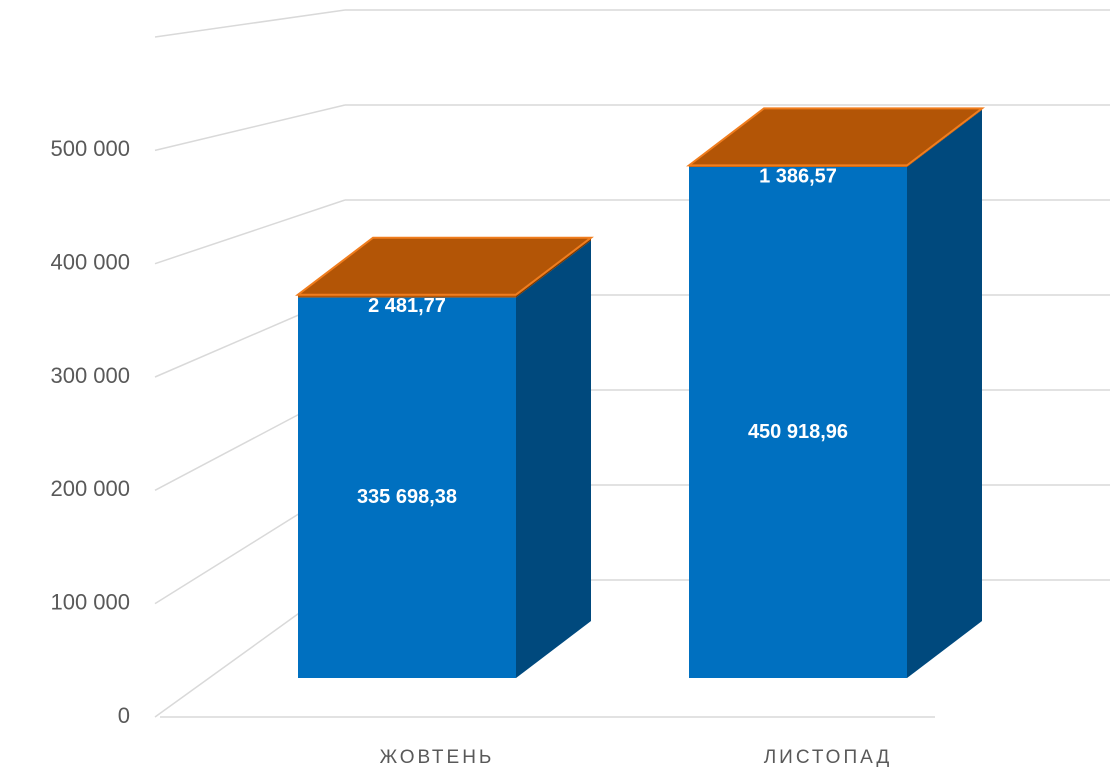 The width and height of the screenshot is (1110, 773). I want to click on x-tick-label: ЖОВТЕНЬ, so click(437, 757).